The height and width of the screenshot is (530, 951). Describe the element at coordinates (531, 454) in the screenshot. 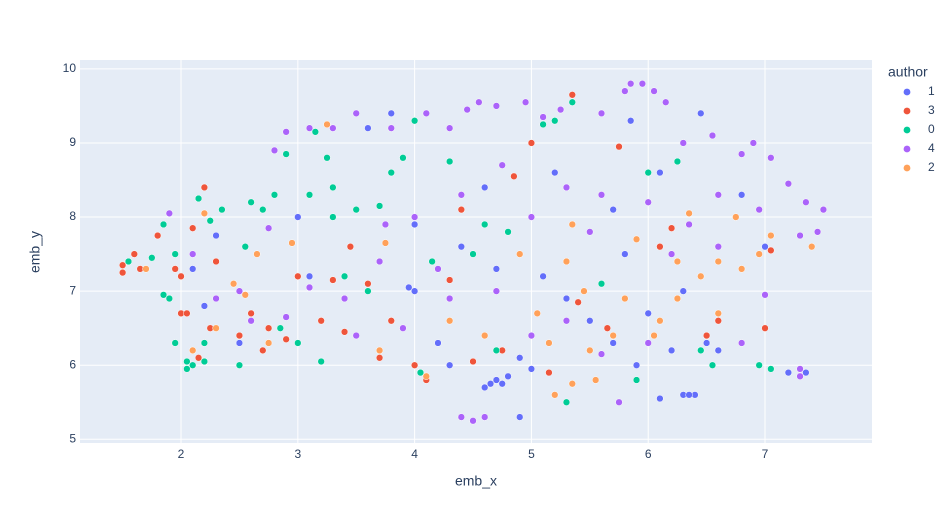

I see `x-tick-label: 5` at that location.